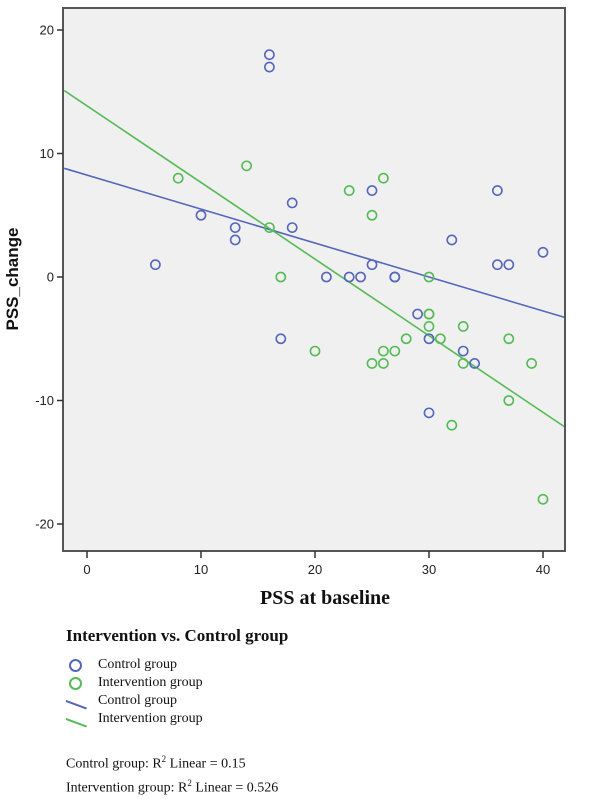 This screenshot has height=799, width=600. What do you see at coordinates (12, 279) in the screenshot?
I see `y-axis-title: PSS_change` at bounding box center [12, 279].